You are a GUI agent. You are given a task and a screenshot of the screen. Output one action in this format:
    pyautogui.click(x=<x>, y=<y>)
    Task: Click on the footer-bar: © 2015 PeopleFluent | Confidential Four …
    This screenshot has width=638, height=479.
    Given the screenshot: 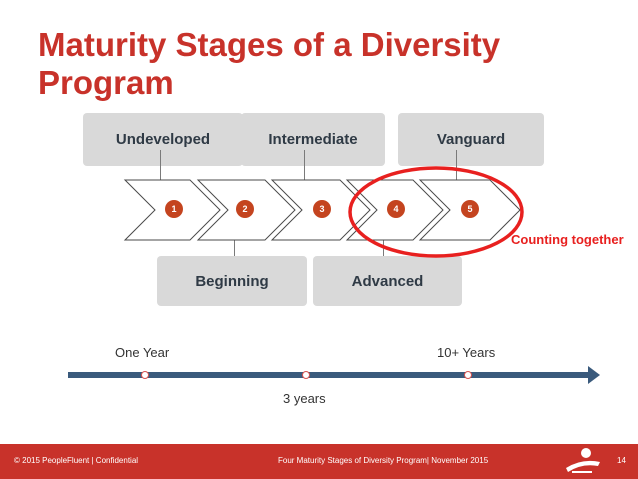 What is the action you would take?
    pyautogui.click(x=319, y=461)
    